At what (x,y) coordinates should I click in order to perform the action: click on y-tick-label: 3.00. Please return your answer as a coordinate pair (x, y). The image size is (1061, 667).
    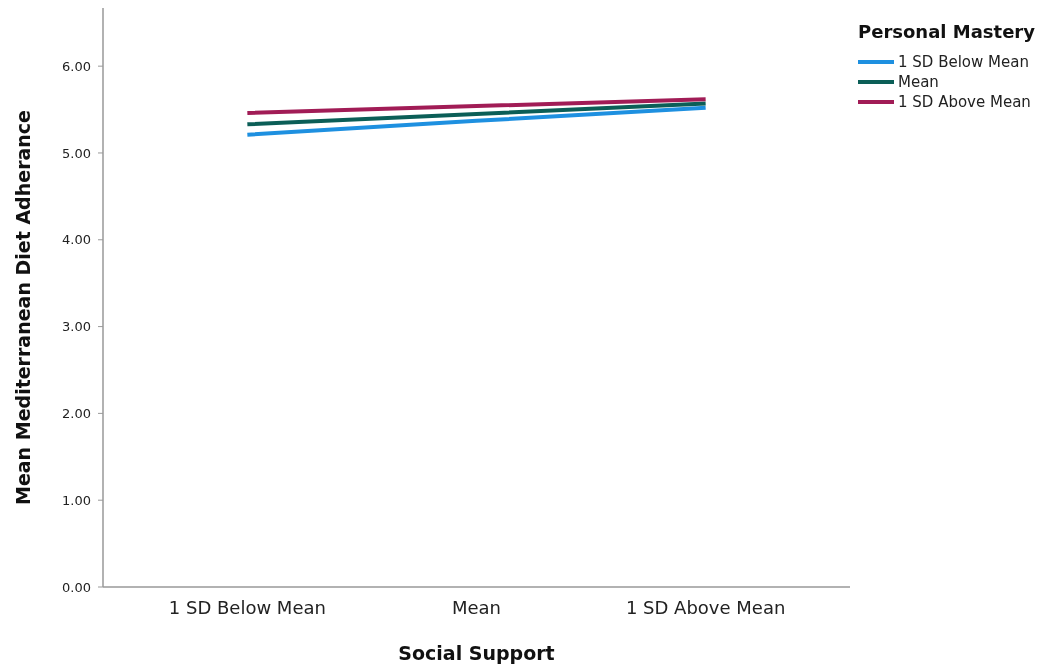
    Looking at the image, I should click on (76, 327).